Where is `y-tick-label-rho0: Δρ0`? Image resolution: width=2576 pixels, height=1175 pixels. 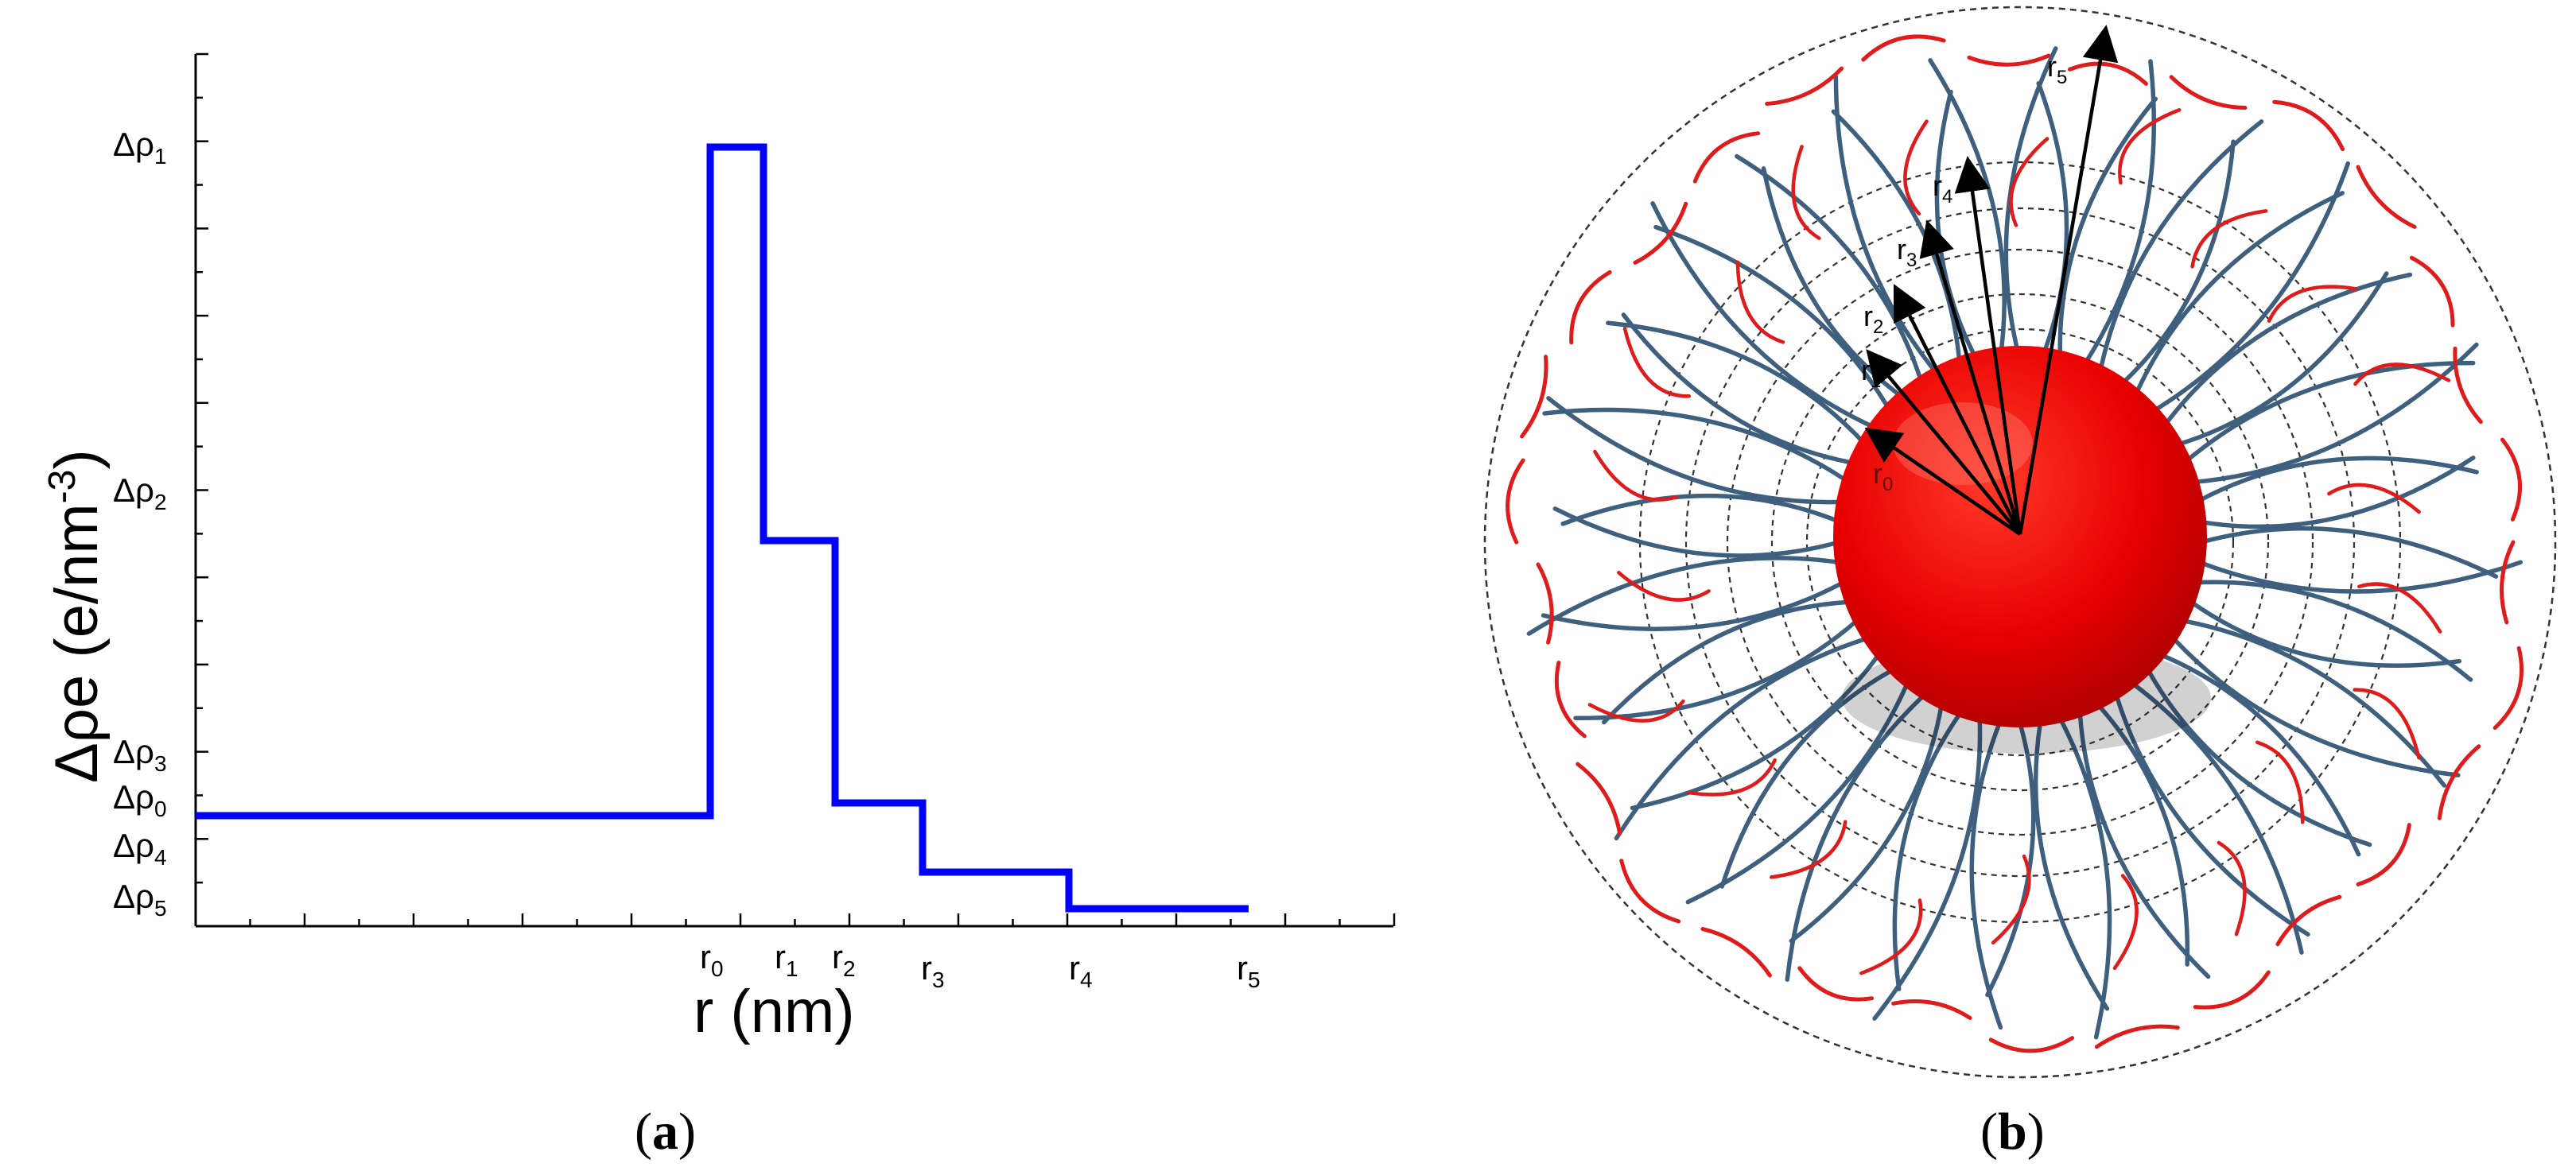 y-tick-label-rho0: Δρ0 is located at coordinates (140, 799).